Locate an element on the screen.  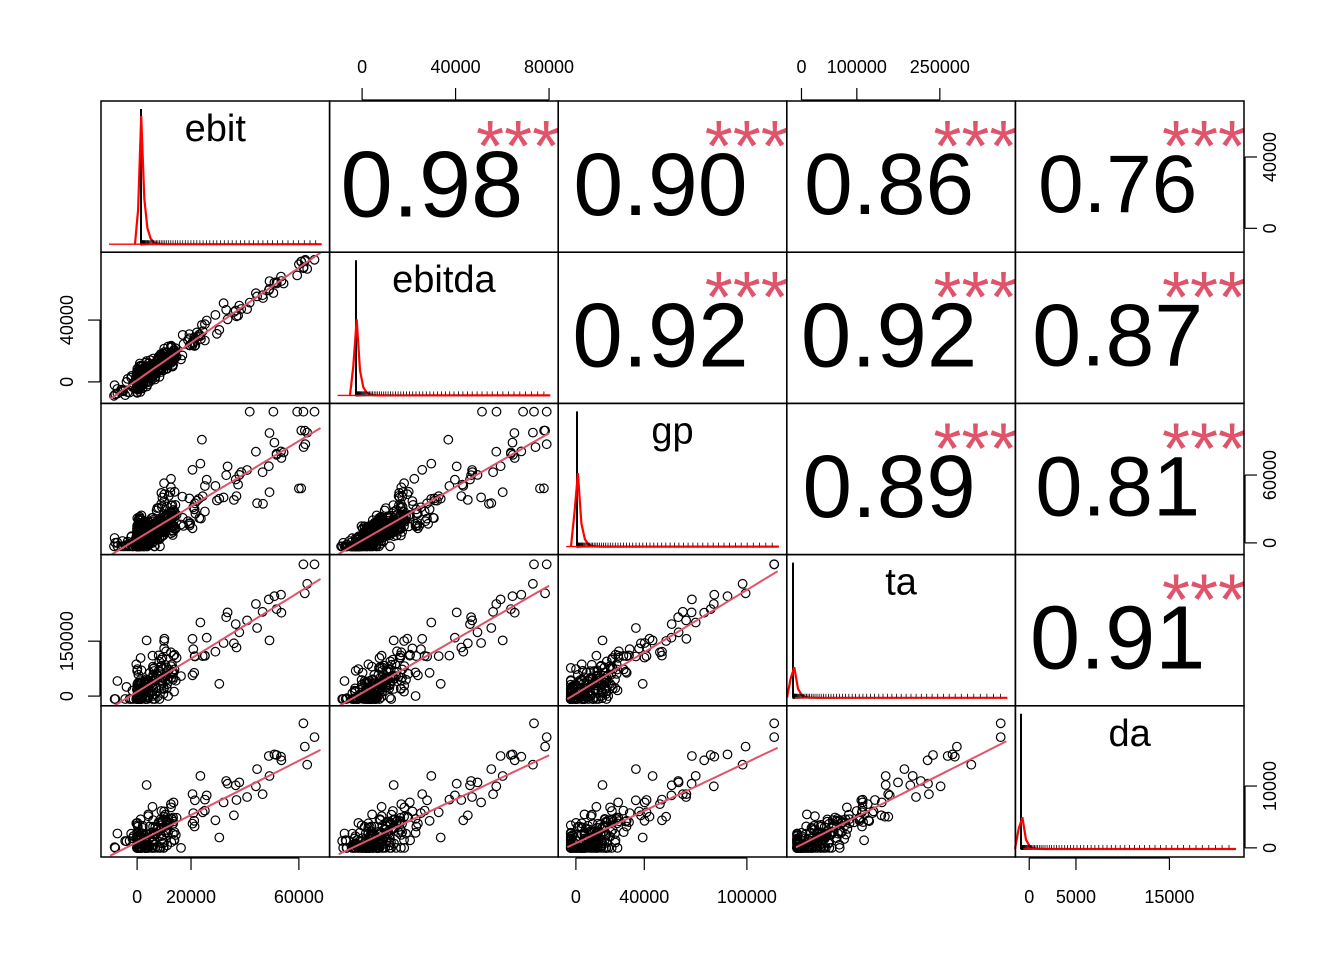
tick-label: 40000 is located at coordinates (1270, 157).